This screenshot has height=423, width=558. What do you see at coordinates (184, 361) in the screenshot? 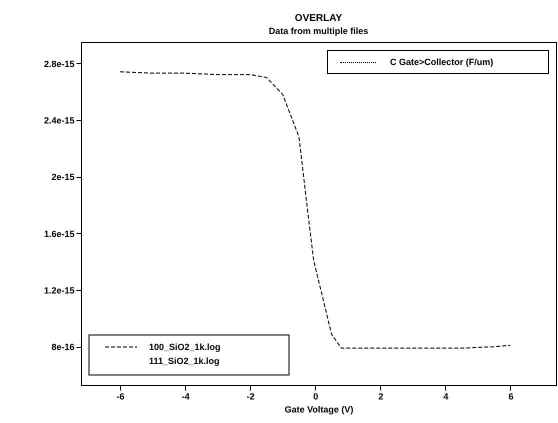
I see `annotation: 111_SiO2_1k.log` at bounding box center [184, 361].